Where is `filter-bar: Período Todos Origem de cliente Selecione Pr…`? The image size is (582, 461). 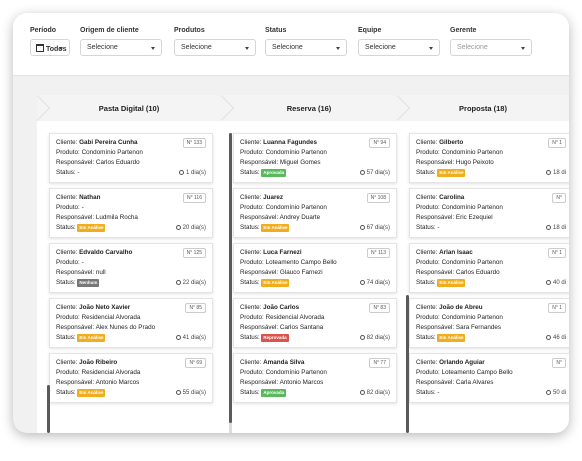
filter-bar: Período Todos Origem de cliente Selecione Pr… is located at coordinates (291, 44).